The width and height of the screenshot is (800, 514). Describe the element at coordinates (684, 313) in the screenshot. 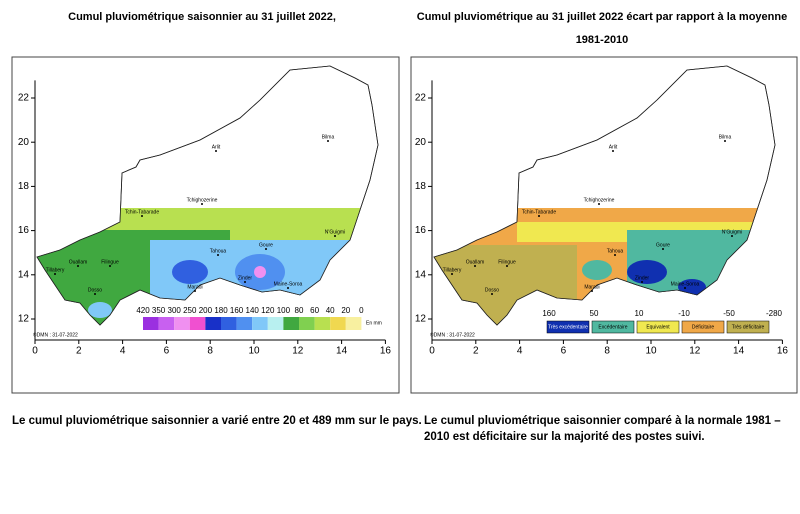

I see `legend-label: -10` at that location.